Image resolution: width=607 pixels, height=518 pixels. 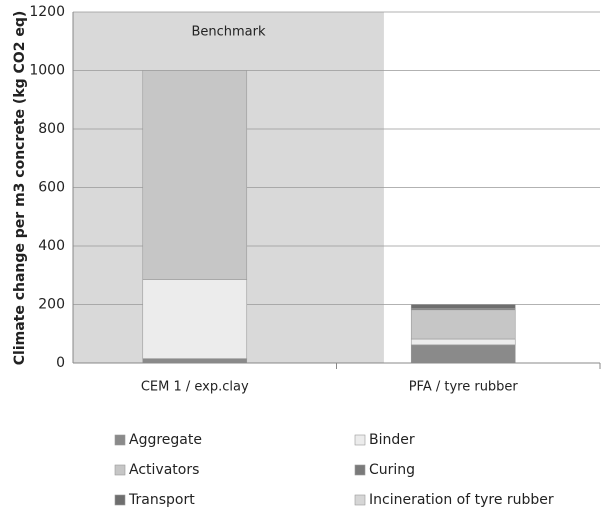 What do you see at coordinates (47, 12) in the screenshot?
I see `y-tick-label: 1200` at bounding box center [47, 12].